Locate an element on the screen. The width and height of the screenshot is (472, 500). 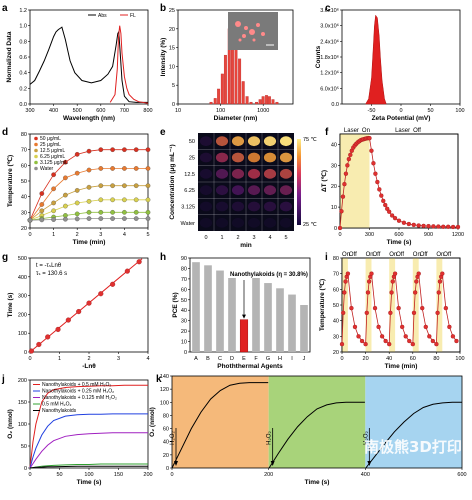
x-axis-label: -Lnθ is located at coordinates (89, 366).